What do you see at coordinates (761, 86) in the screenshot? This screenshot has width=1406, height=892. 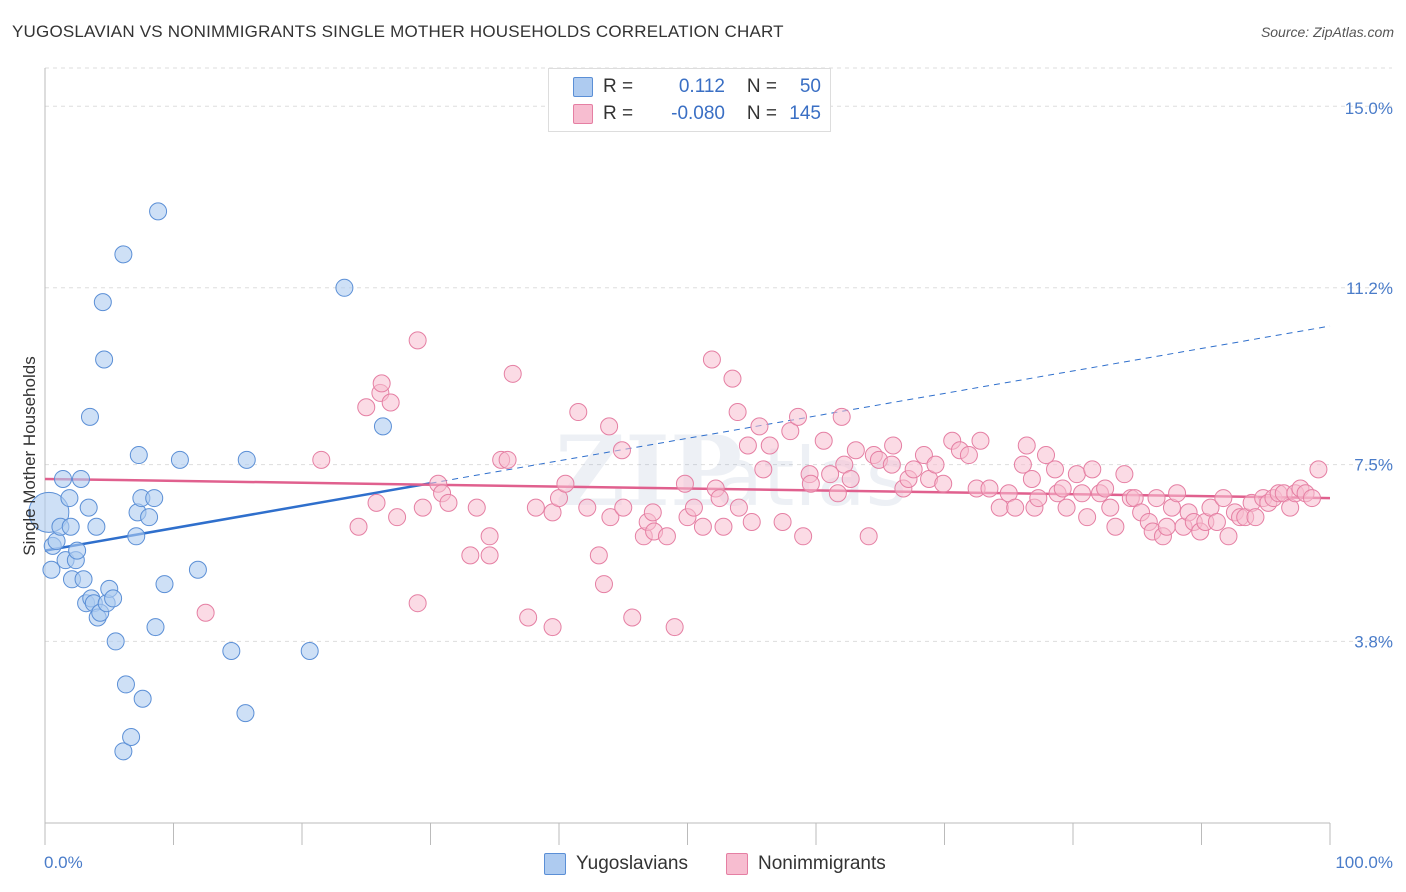 I see `n-label: N =` at bounding box center [761, 86].